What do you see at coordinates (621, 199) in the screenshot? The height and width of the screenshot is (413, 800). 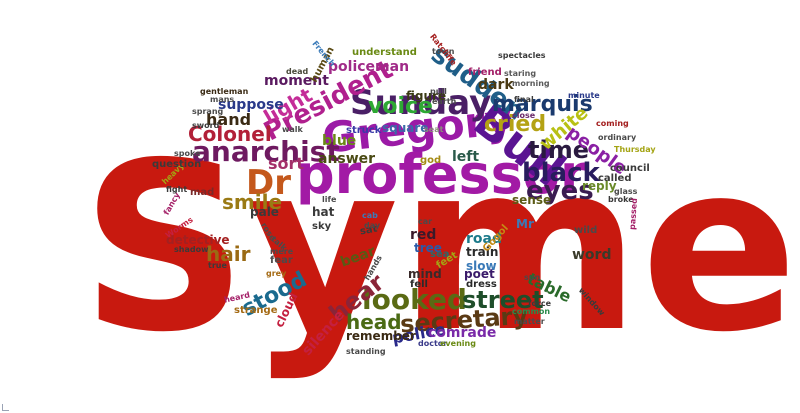 I see `word-broke: broke` at bounding box center [621, 199].